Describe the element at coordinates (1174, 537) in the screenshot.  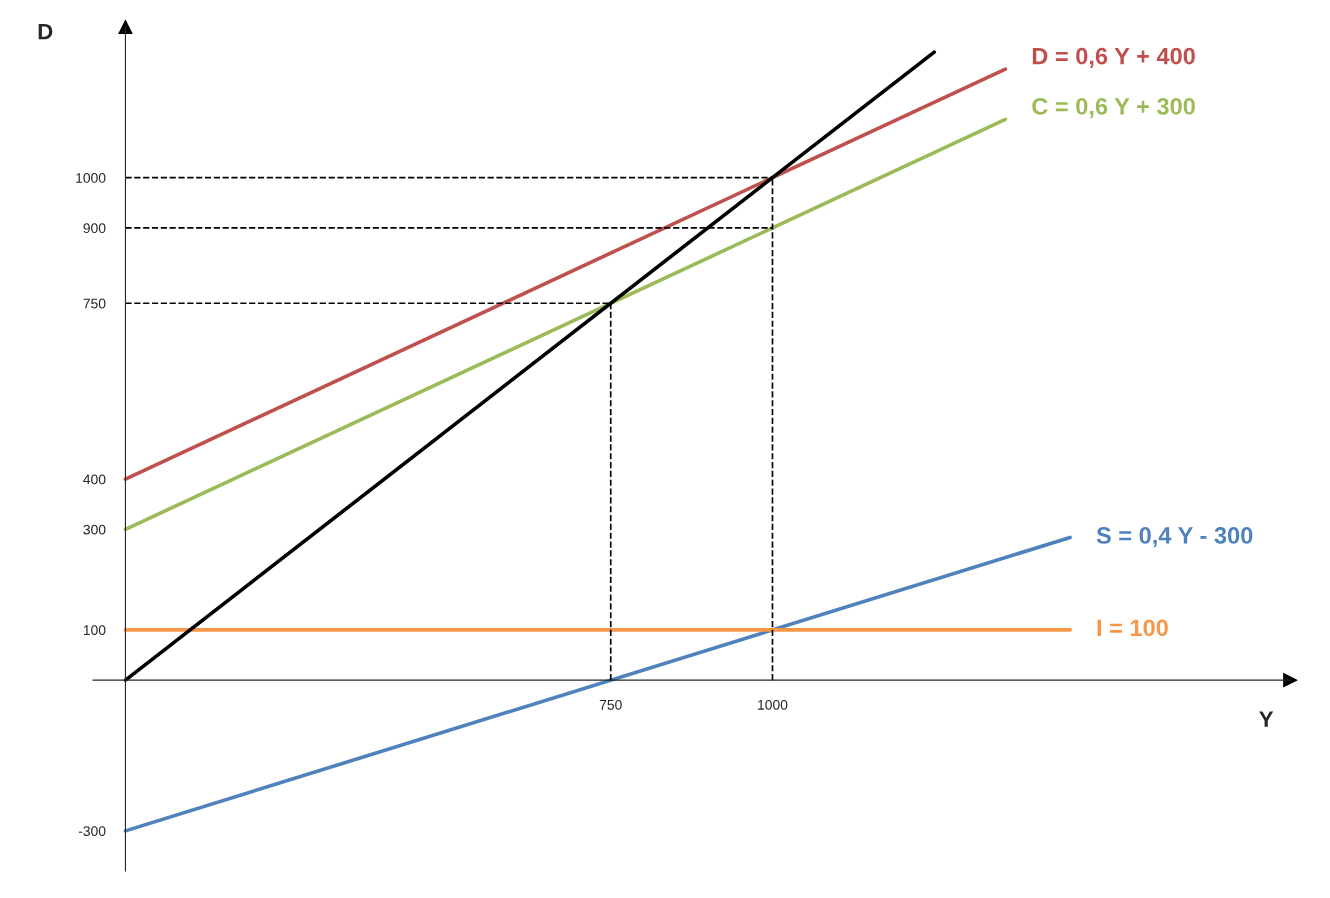
I see `series-label: S = 0,4 Y - 300` at that location.